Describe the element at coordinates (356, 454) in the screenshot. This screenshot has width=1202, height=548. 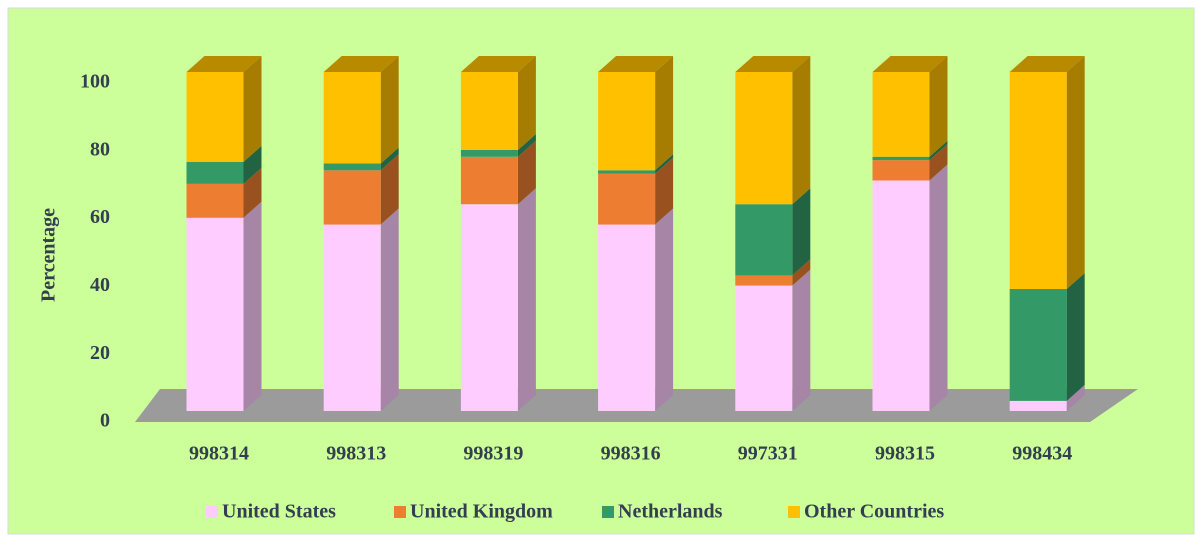
I see `x-tick-label: 998313` at that location.